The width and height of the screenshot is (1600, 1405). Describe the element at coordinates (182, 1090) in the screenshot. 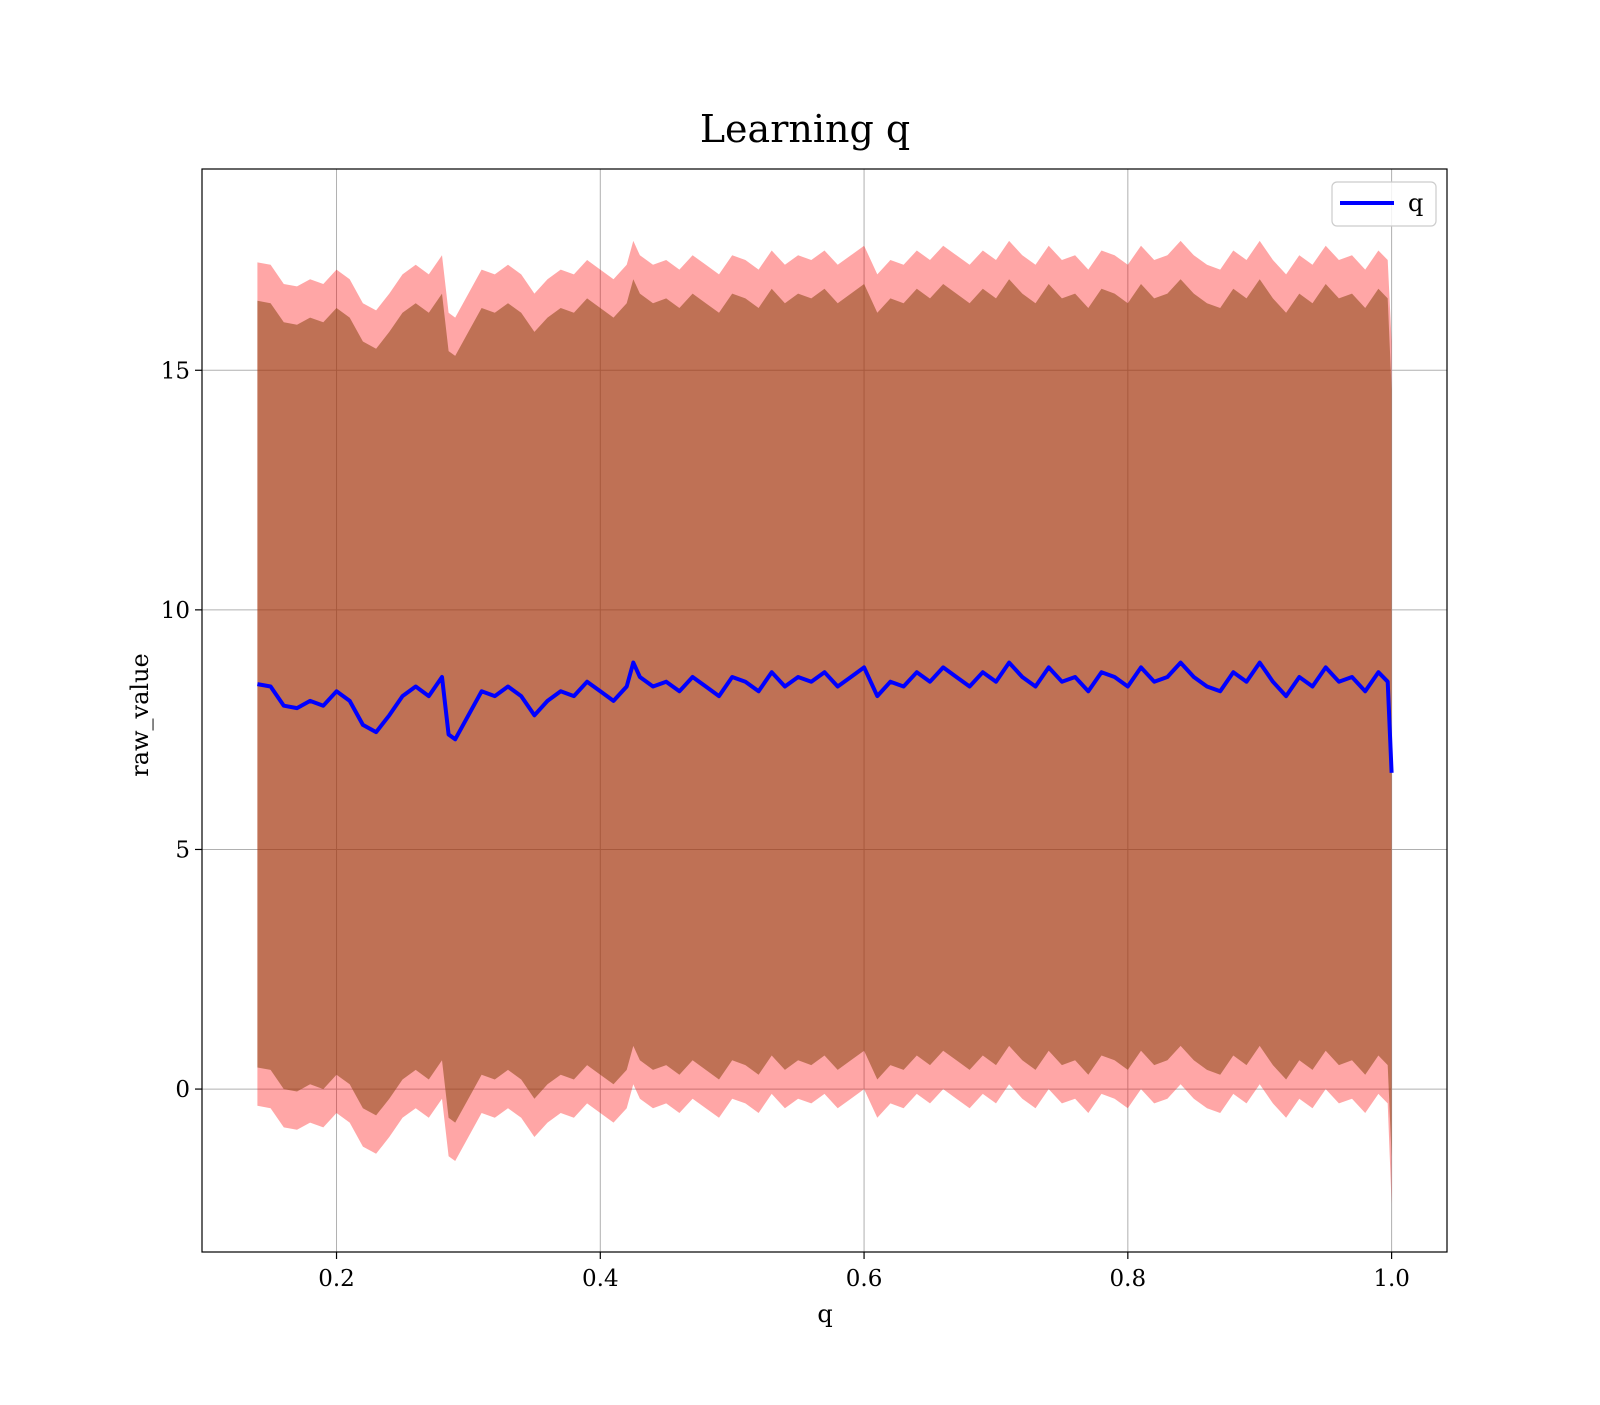

I see `y-tick-label-0: 0` at that location.